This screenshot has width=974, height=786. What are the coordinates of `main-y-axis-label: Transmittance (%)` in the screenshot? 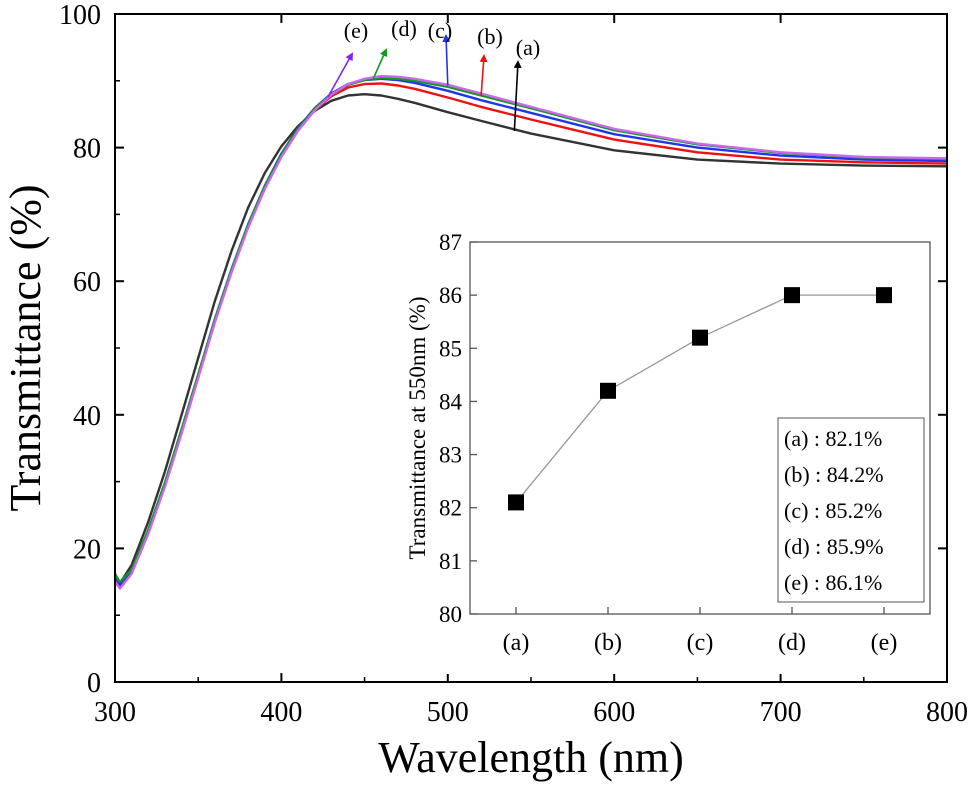 It's located at (25, 347).